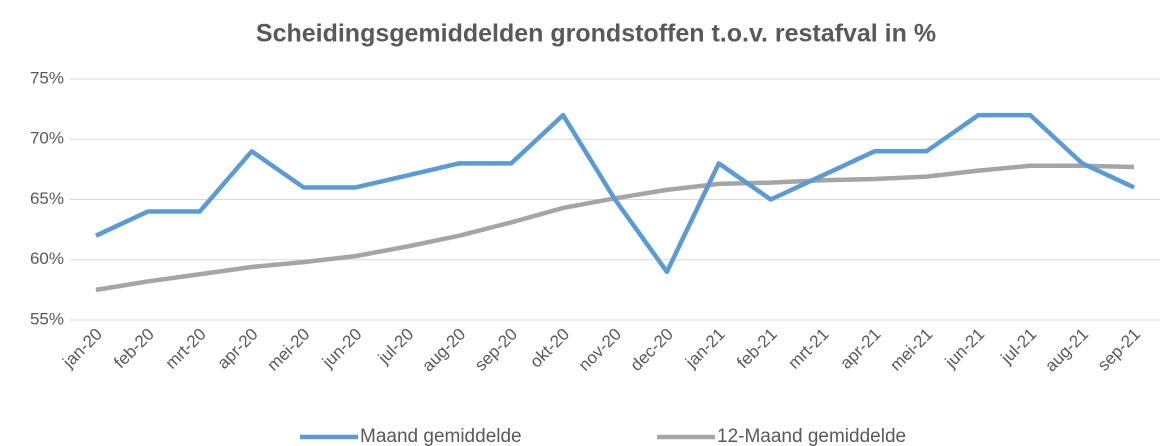 The width and height of the screenshot is (1165, 446). Describe the element at coordinates (237, 349) in the screenshot. I see `x-tick-label: apr-20` at that location.